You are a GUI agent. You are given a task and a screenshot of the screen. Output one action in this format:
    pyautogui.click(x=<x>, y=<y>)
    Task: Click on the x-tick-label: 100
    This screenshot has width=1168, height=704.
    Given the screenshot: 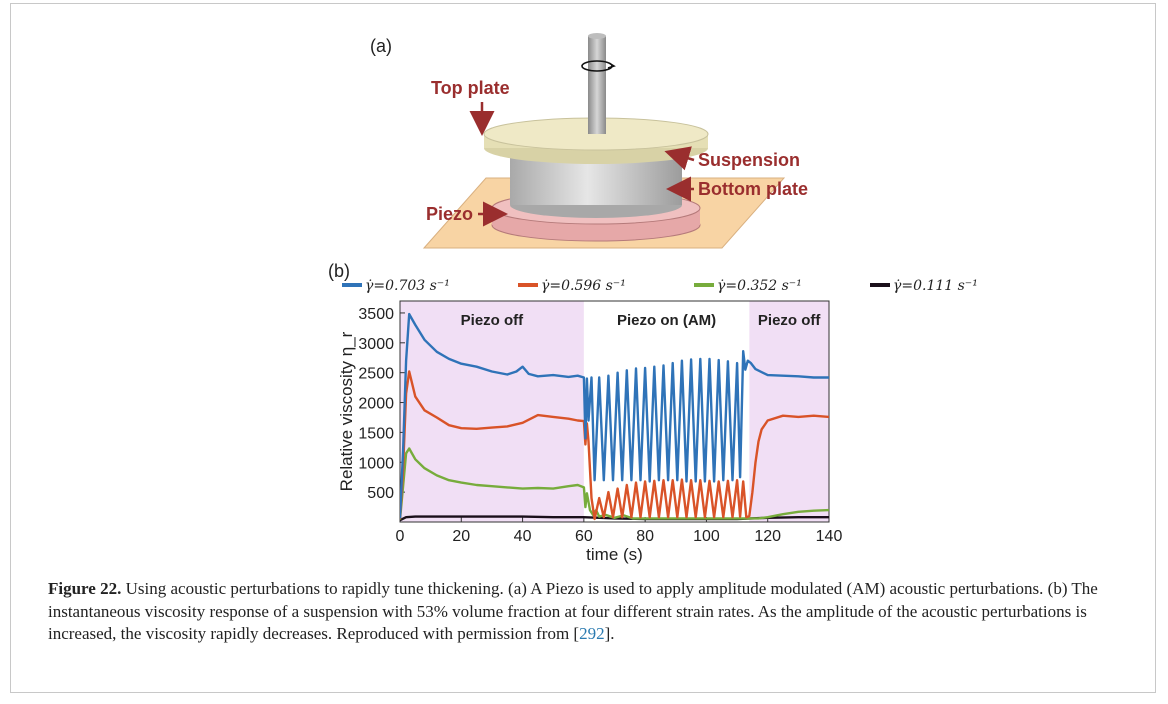 What is the action you would take?
    pyautogui.click(x=706, y=536)
    